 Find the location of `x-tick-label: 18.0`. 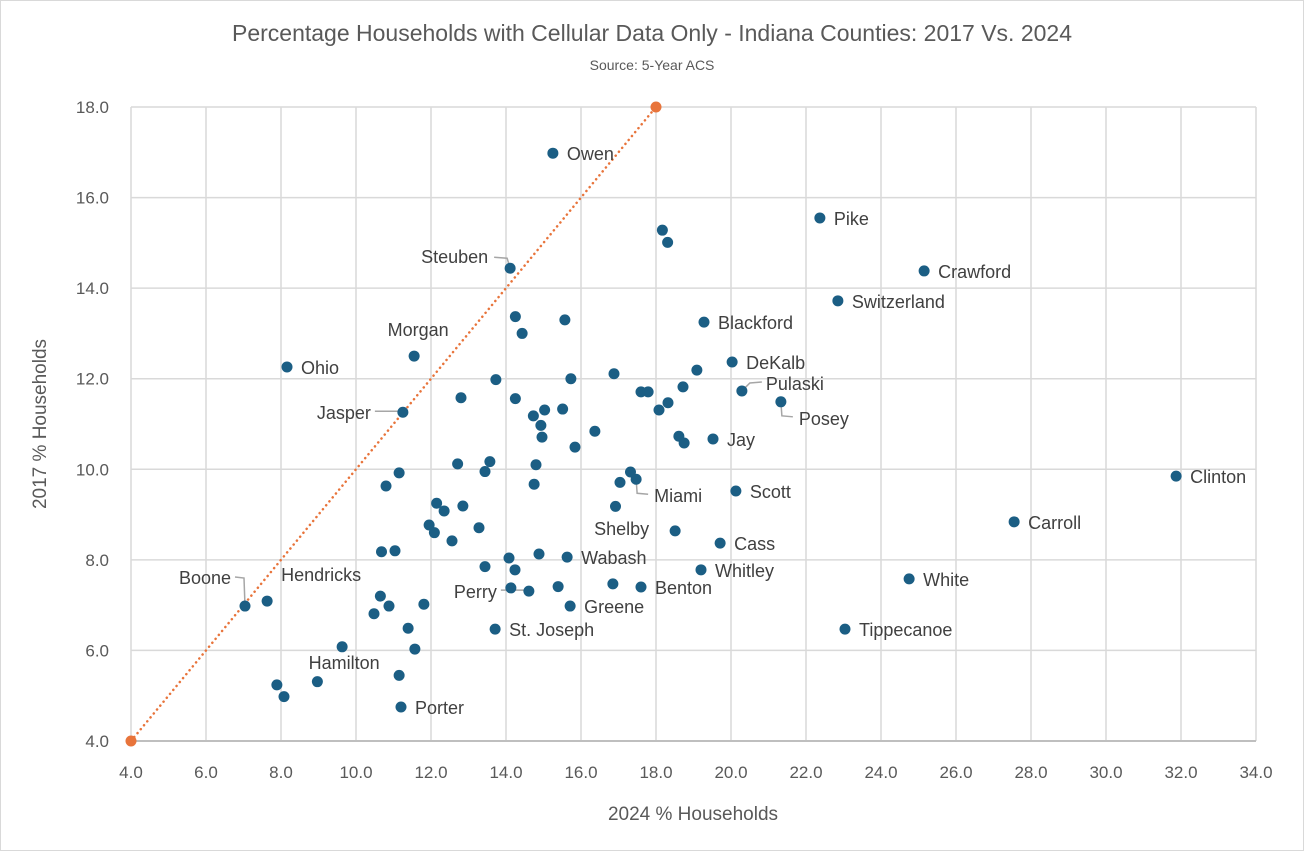

x-tick-label: 18.0 is located at coordinates (655, 772).